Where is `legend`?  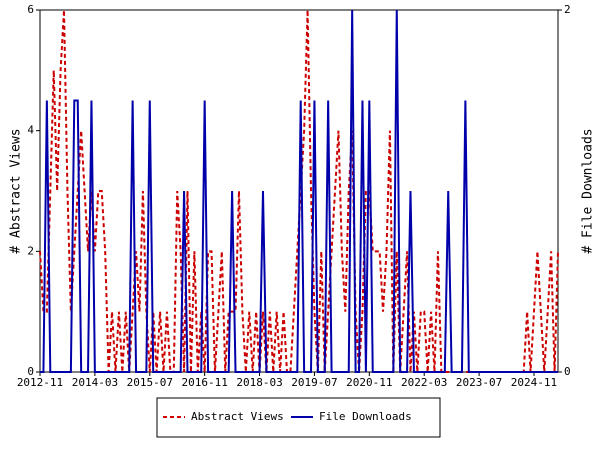
legend is located at coordinates (298, 417).